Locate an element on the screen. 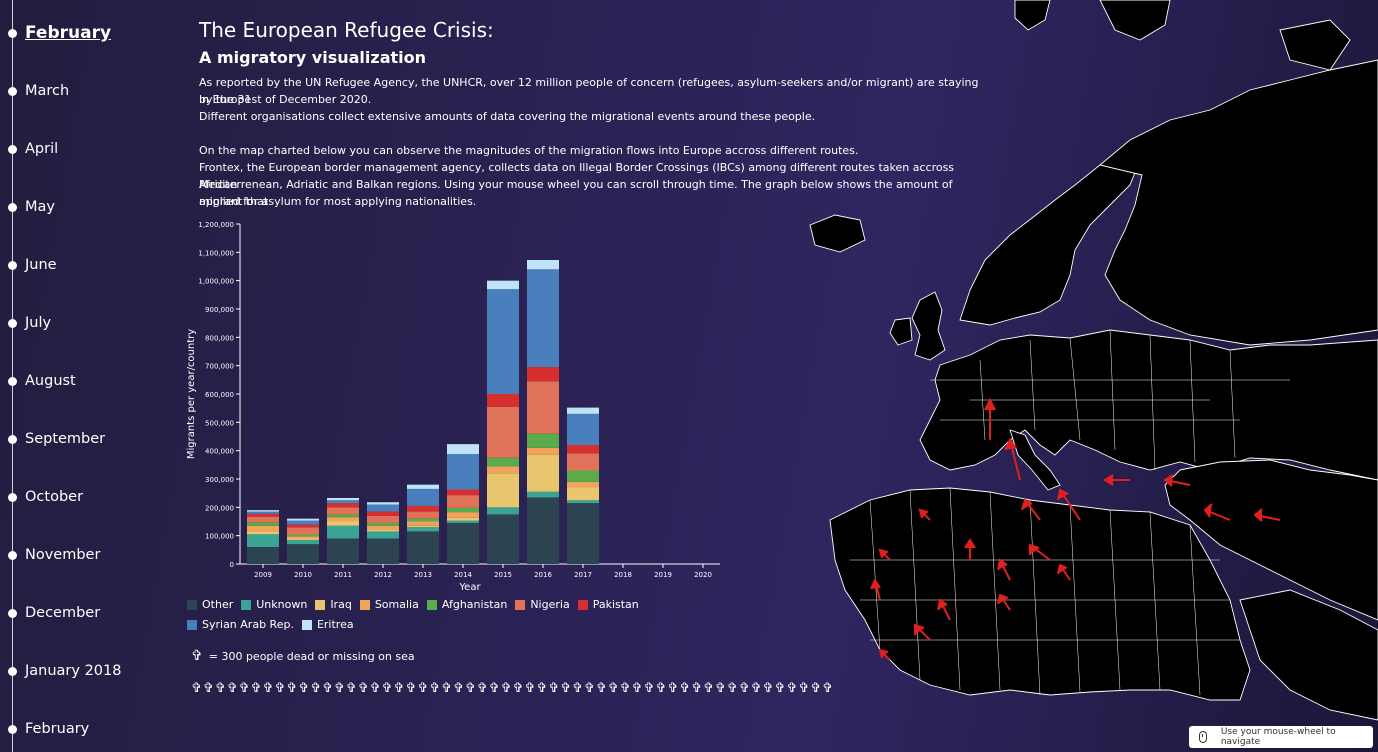 The width and height of the screenshot is (1378, 752). legend-item: Pakistan is located at coordinates (608, 604).